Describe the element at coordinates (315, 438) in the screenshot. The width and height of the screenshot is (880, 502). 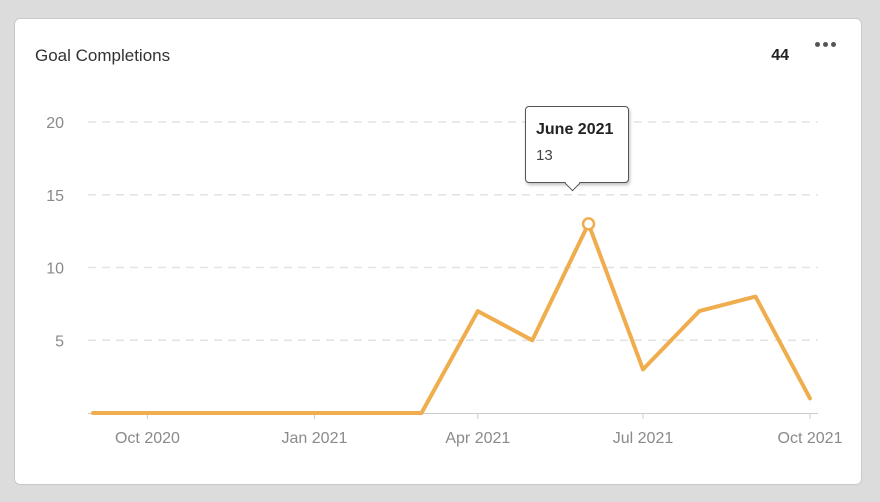
I see `x-tick-label-1: Jan 2021` at that location.